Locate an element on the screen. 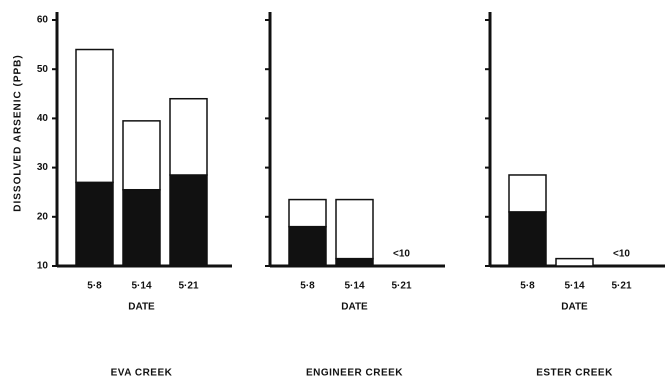 Image resolution: width=666 pixels, height=381 pixels. y-tick-label: 10 is located at coordinates (43, 266).